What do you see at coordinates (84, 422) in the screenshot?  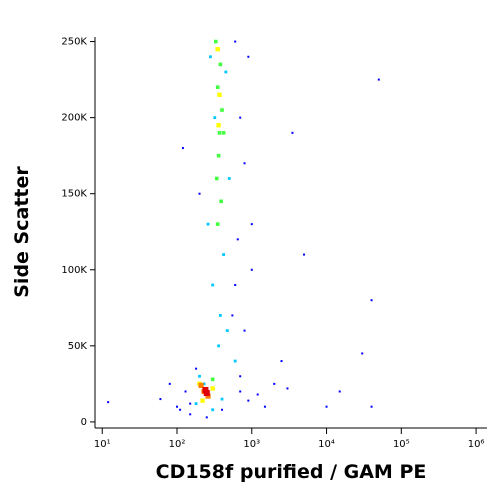 I see `y-tick-label: 0` at bounding box center [84, 422].